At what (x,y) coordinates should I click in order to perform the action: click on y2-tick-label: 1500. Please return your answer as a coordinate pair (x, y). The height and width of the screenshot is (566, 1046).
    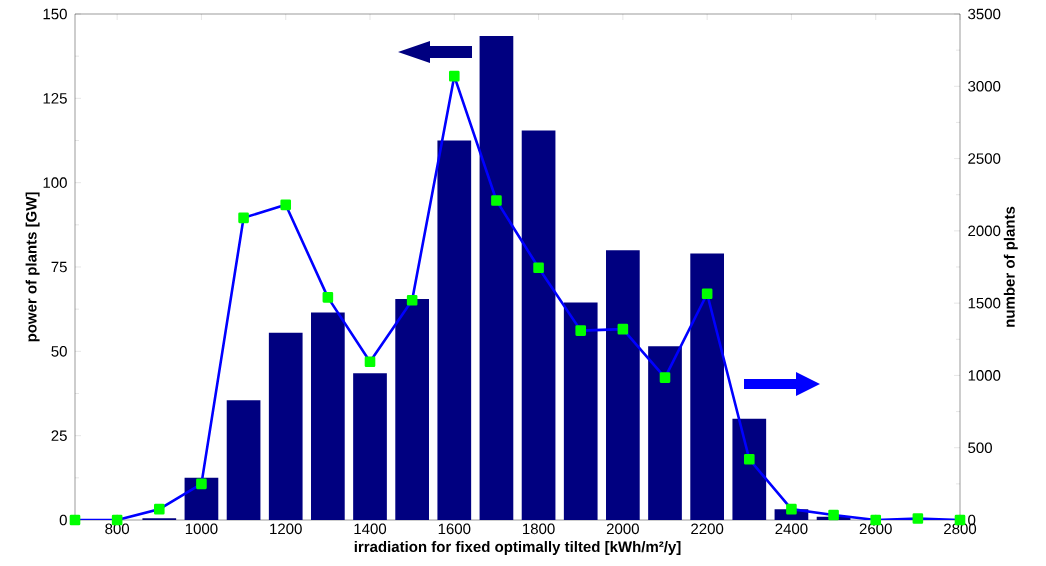
    Looking at the image, I should click on (984, 303).